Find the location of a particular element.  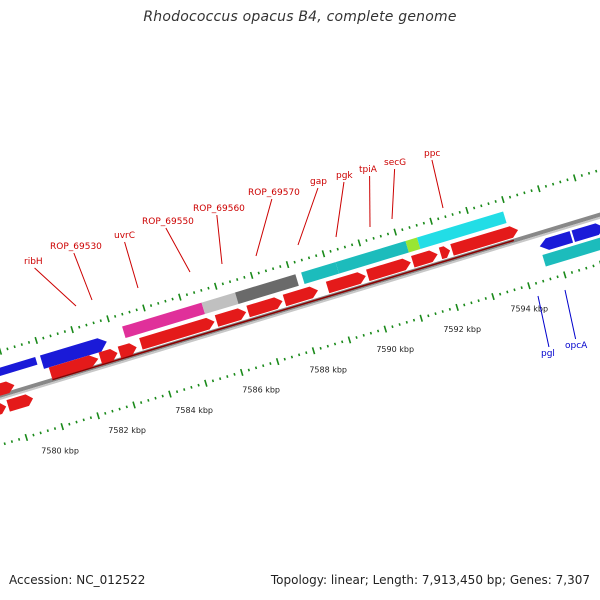

axis-label: 7592 kbp is located at coordinates (462, 329).